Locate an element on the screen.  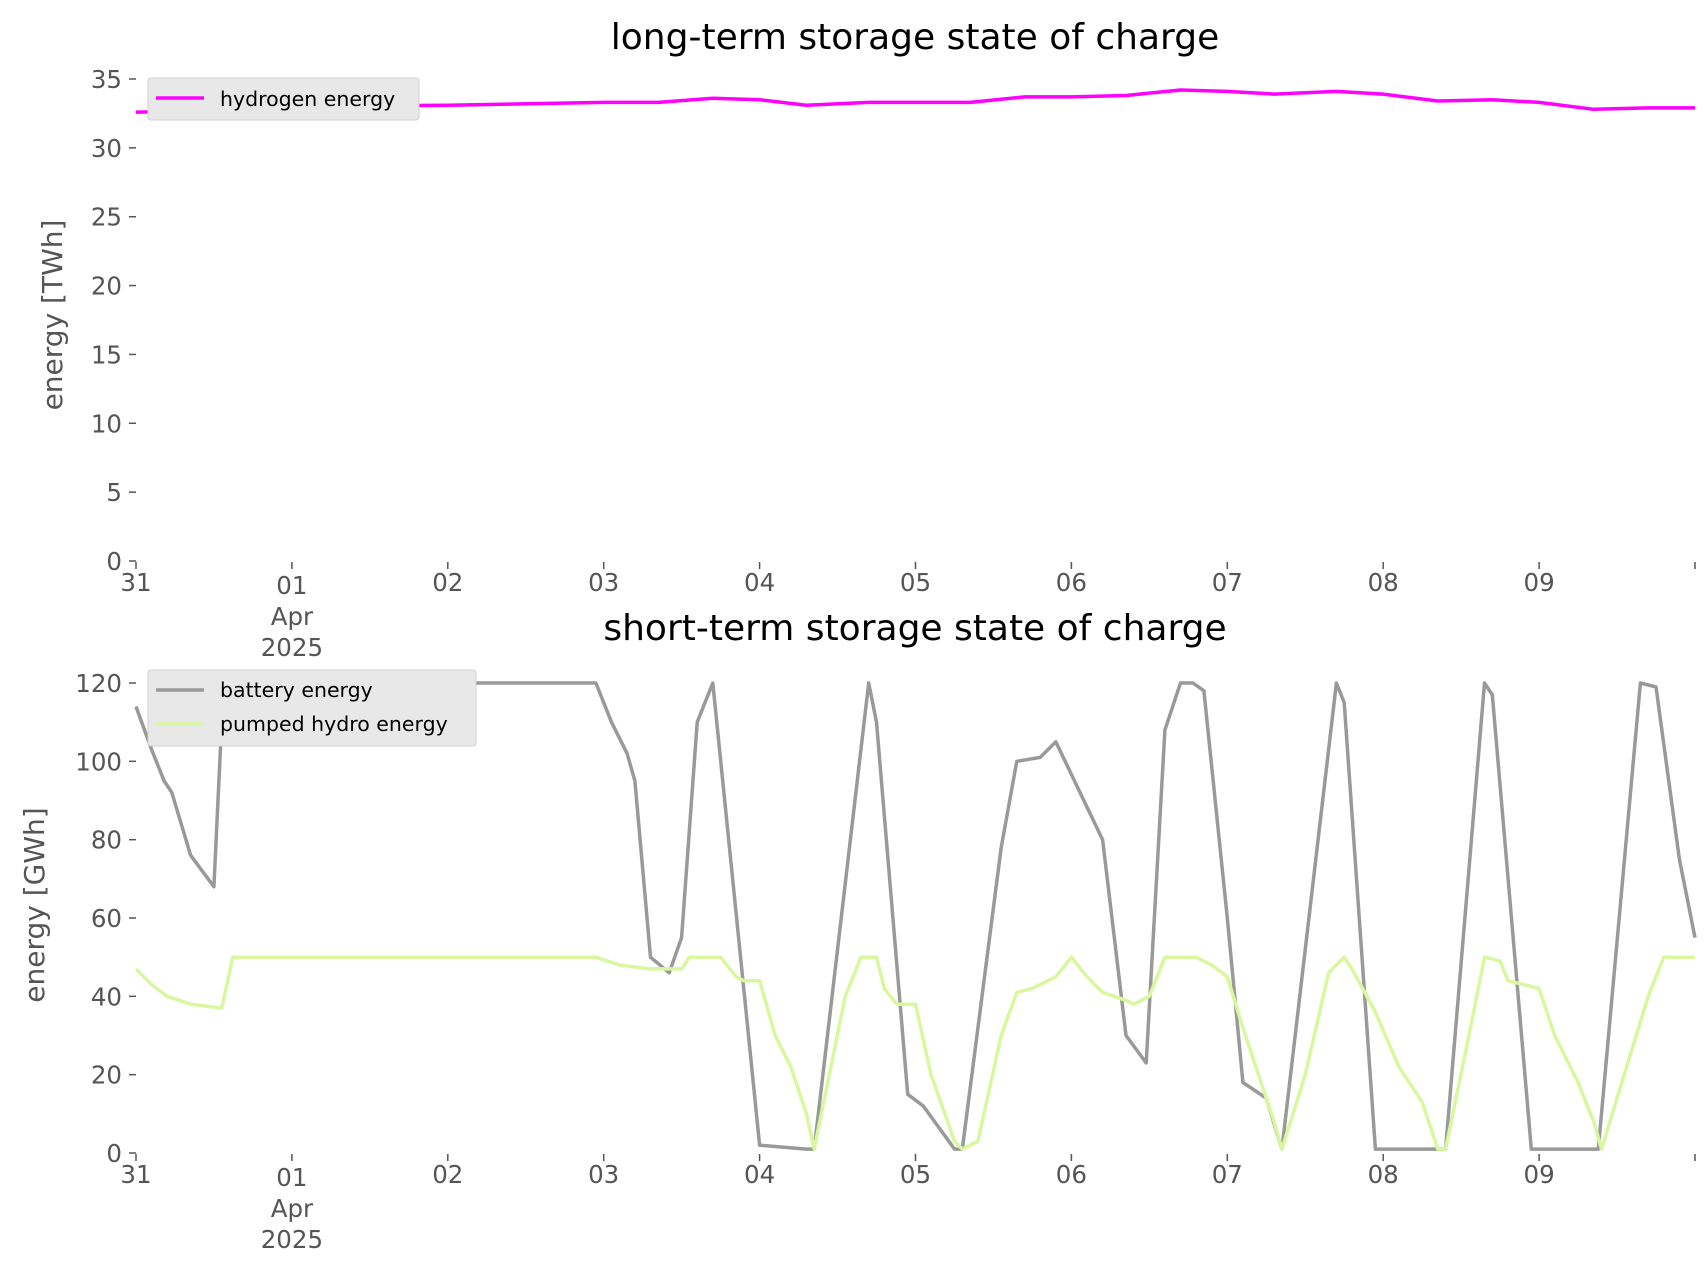
y-axis-label-gwh: energy [GWh] is located at coordinates (34, 904).